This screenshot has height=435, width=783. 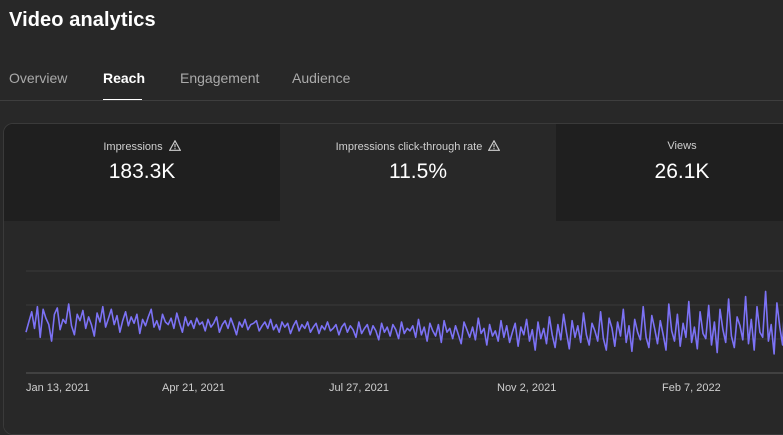 I want to click on x-tick-label: Jan 13, 2021, so click(x=58, y=388).